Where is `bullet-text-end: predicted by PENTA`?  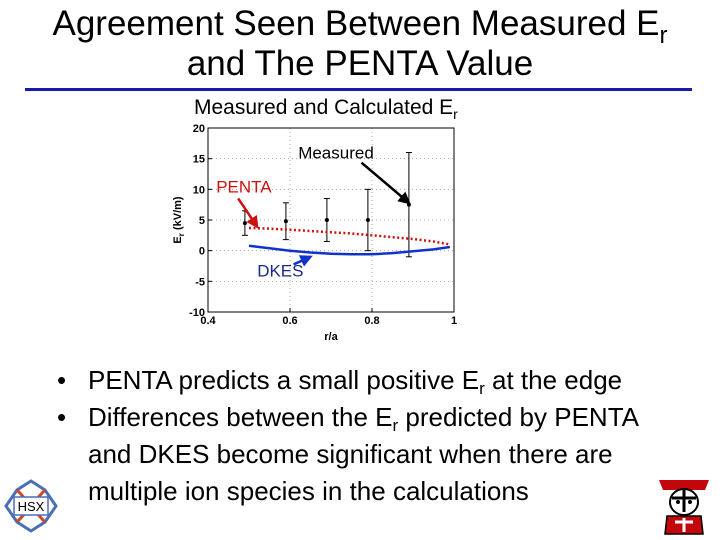
bullet-text-end: predicted by PENTA is located at coordinates (518, 417).